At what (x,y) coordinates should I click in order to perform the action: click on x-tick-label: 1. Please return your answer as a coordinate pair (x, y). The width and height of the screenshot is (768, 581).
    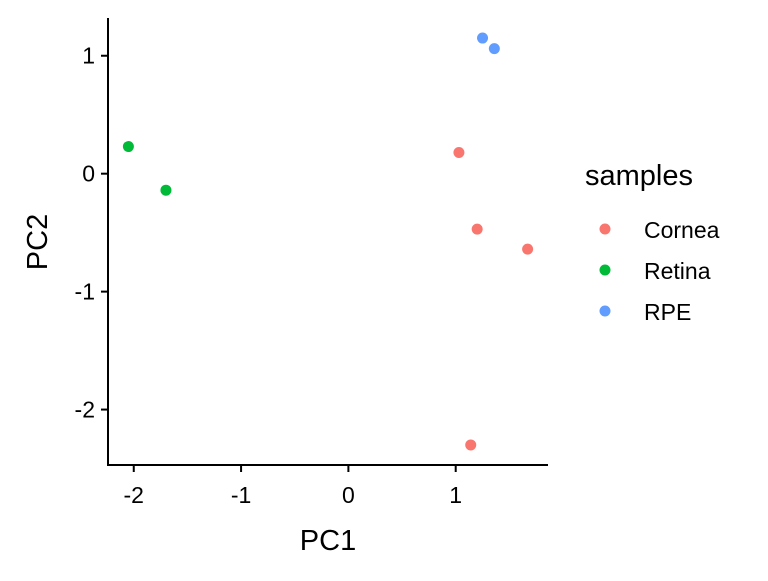
    Looking at the image, I should click on (455, 495).